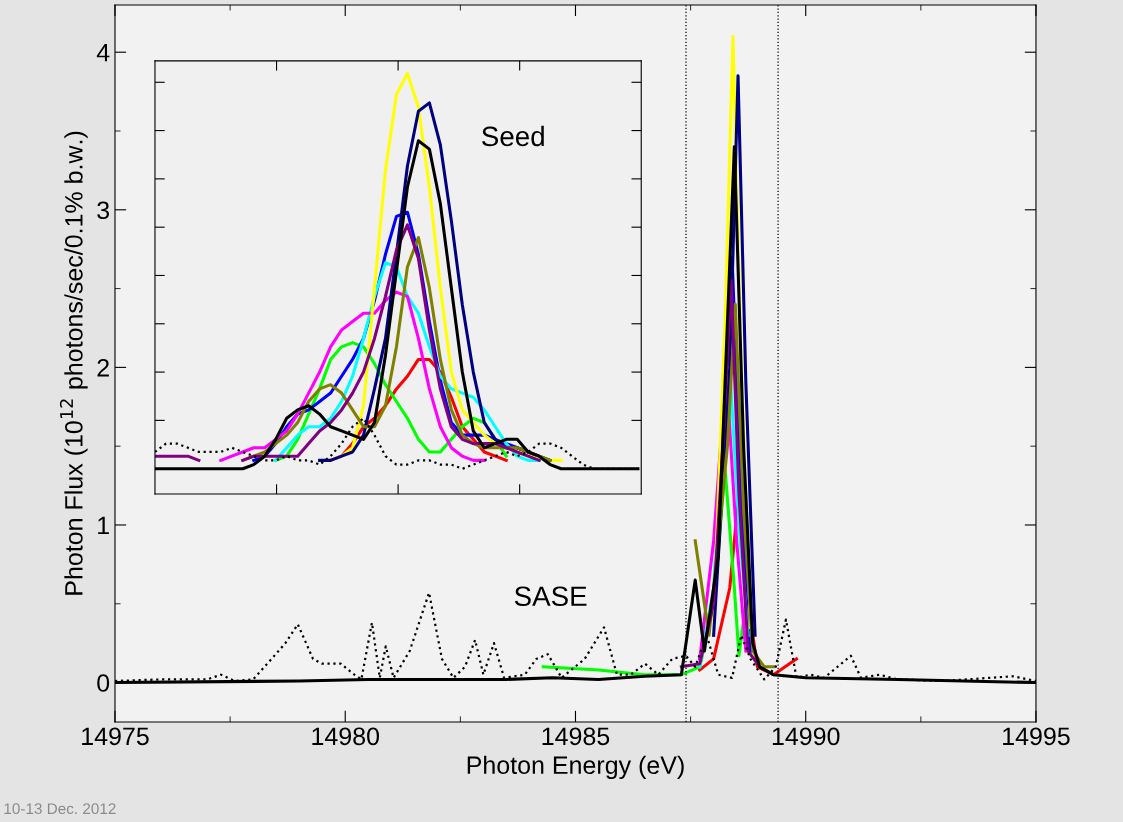 This screenshot has width=1123, height=822. Describe the element at coordinates (115, 736) in the screenshot. I see `x-tick-label: 14975` at that location.